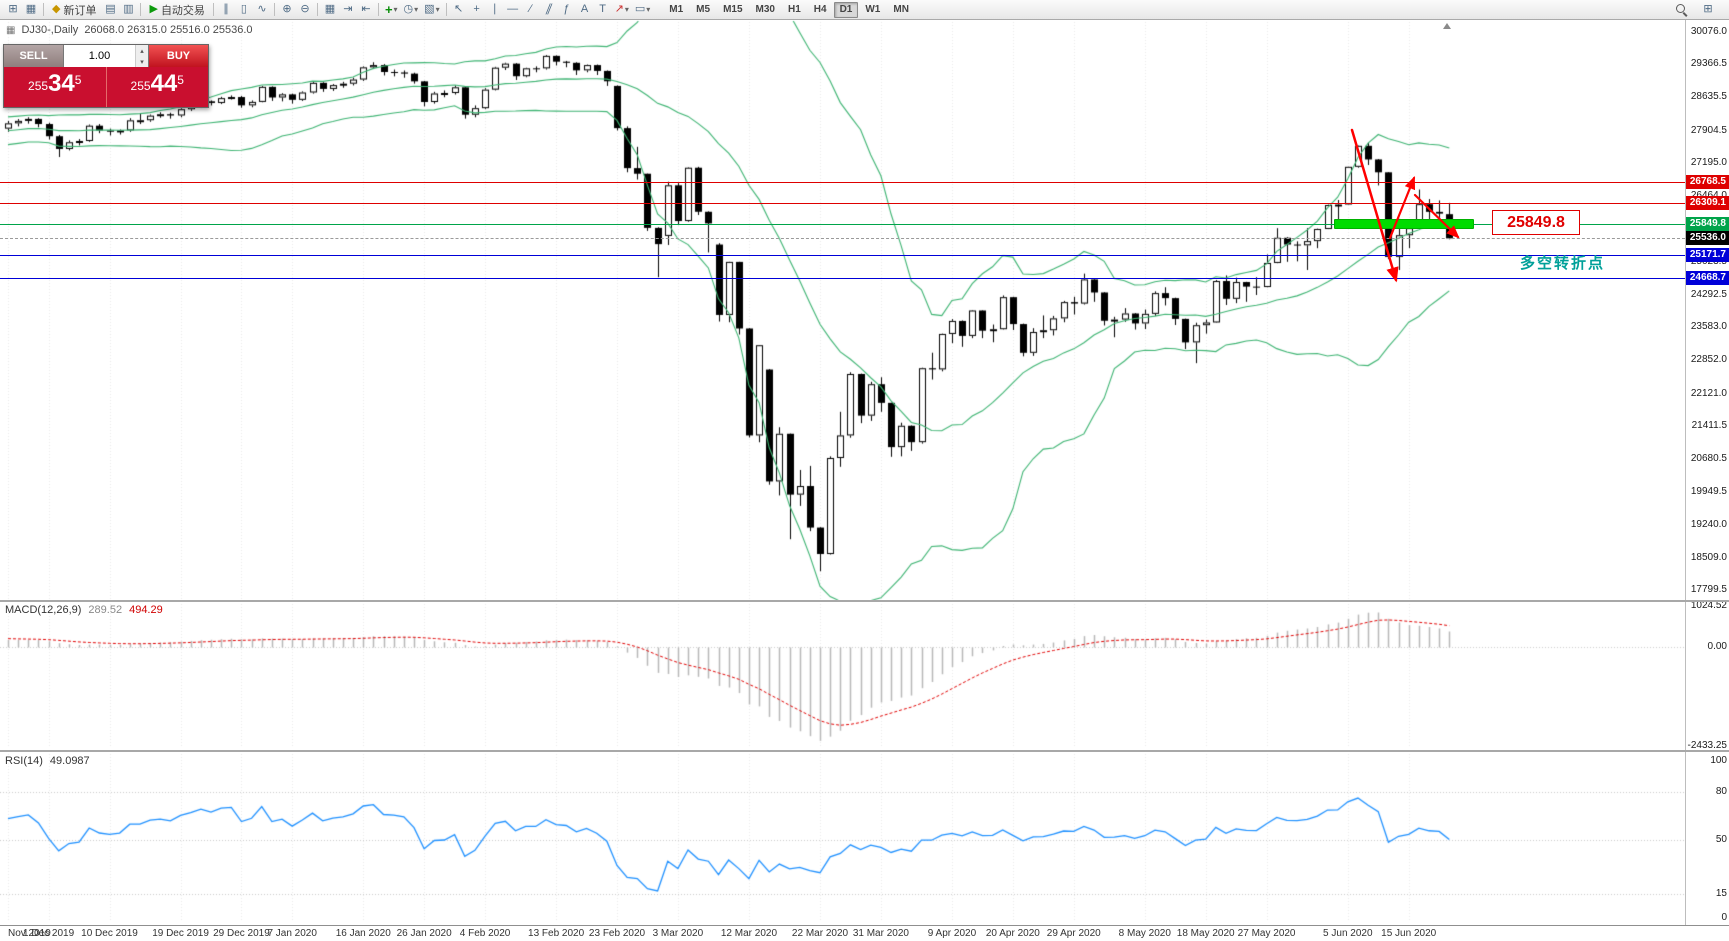 The width and height of the screenshot is (1729, 941). Describe the element at coordinates (431, 9) in the screenshot. I see `templates-button: ▧ ▾` at that location.